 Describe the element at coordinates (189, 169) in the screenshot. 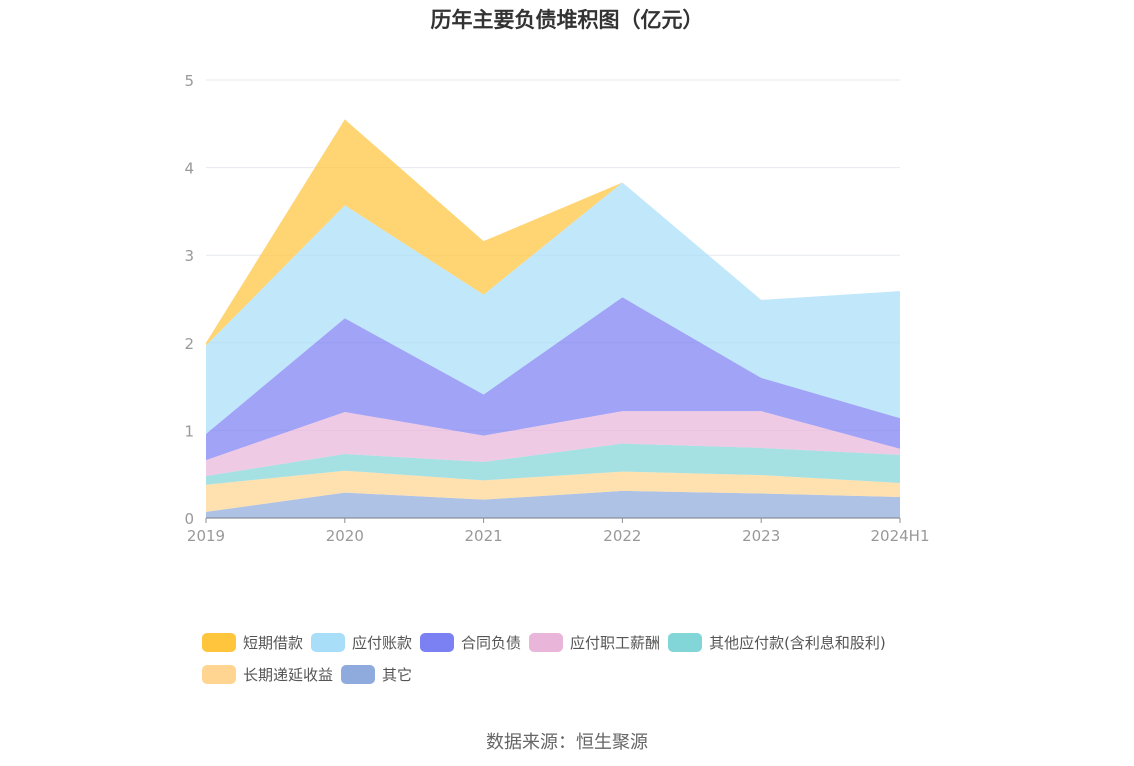

I see `y-tick-label: 4` at that location.